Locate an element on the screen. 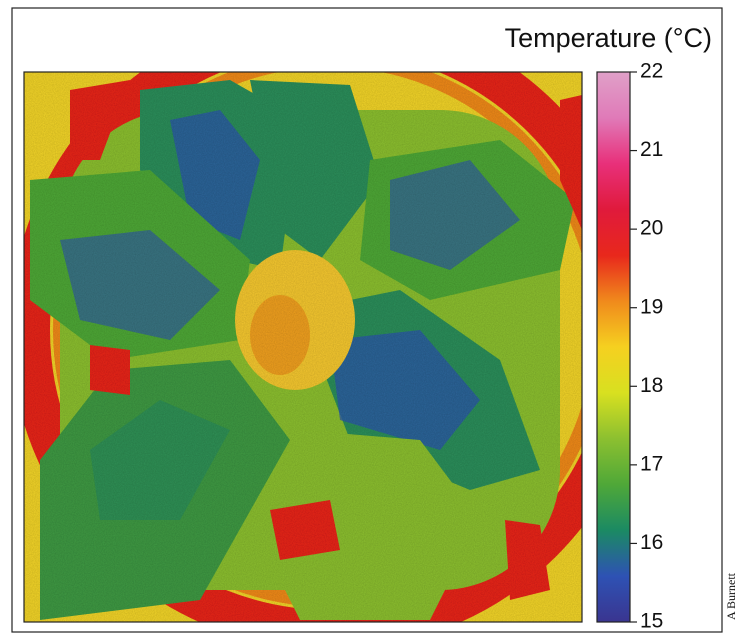  colorbar-tick-label: 16 is located at coordinates (651, 542).